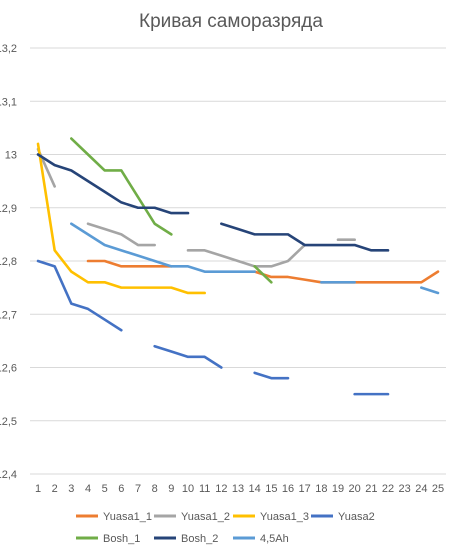  What do you see at coordinates (8, 209) in the screenshot?
I see `y-tick-label: 12,9` at bounding box center [8, 209].